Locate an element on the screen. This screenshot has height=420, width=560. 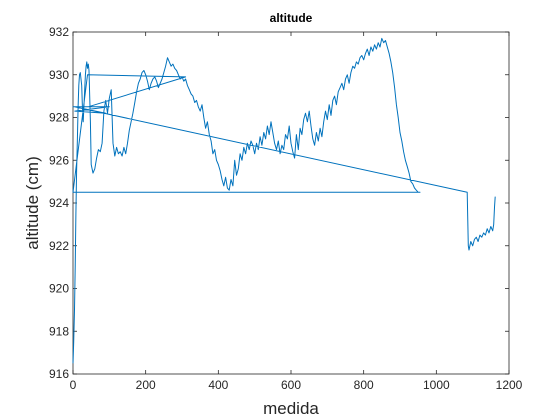
x-tick-label: 200 is located at coordinates (146, 385).